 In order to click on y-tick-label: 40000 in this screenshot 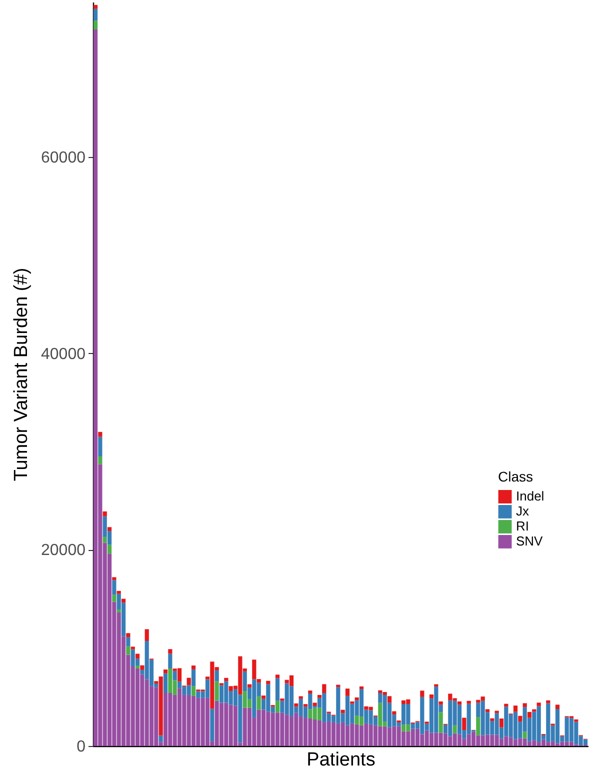, I will do `click(63, 354)`.